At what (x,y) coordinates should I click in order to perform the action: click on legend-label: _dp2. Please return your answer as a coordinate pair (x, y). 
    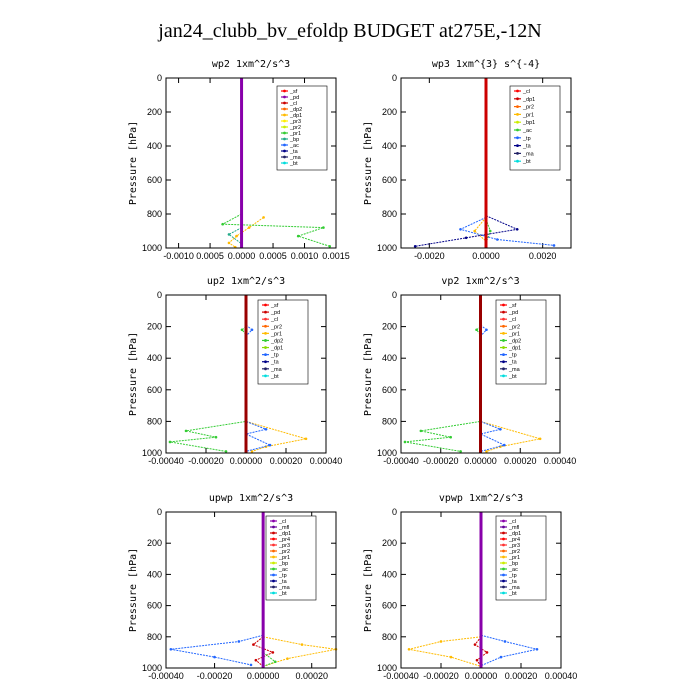
    Looking at the image, I should click on (295, 110).